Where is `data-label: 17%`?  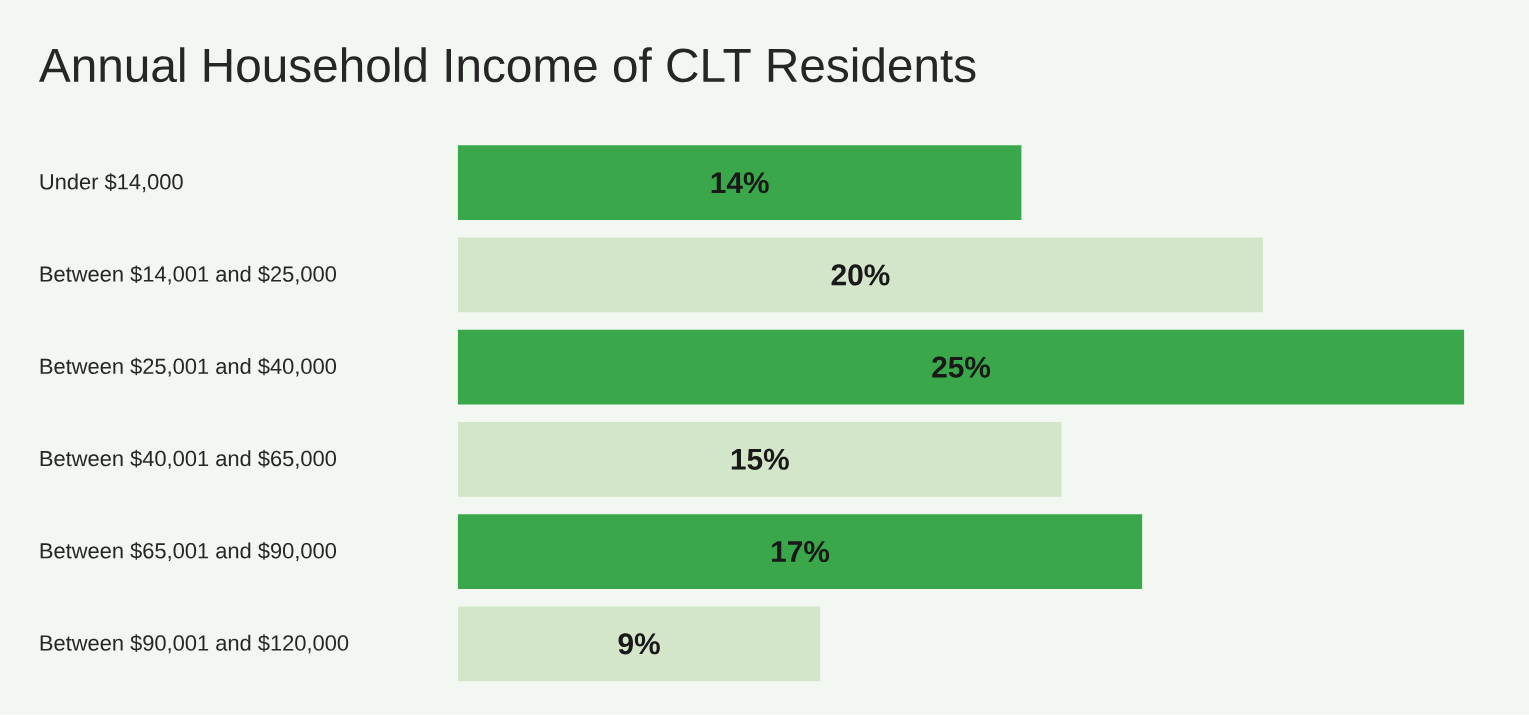
data-label: 17% is located at coordinates (801, 552).